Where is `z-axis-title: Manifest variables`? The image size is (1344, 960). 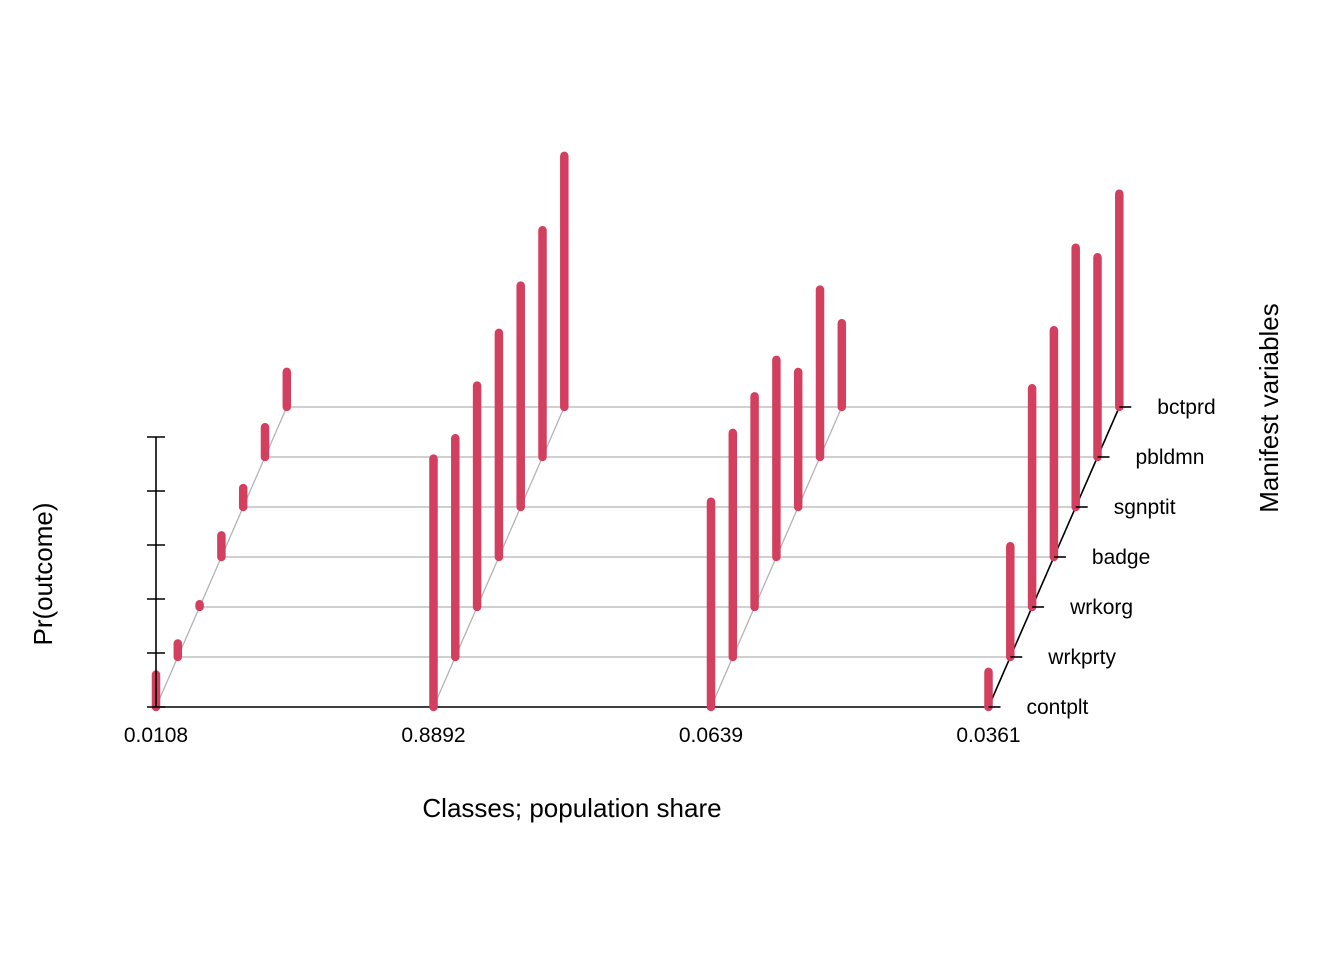
z-axis-title: Manifest variables is located at coordinates (1269, 408).